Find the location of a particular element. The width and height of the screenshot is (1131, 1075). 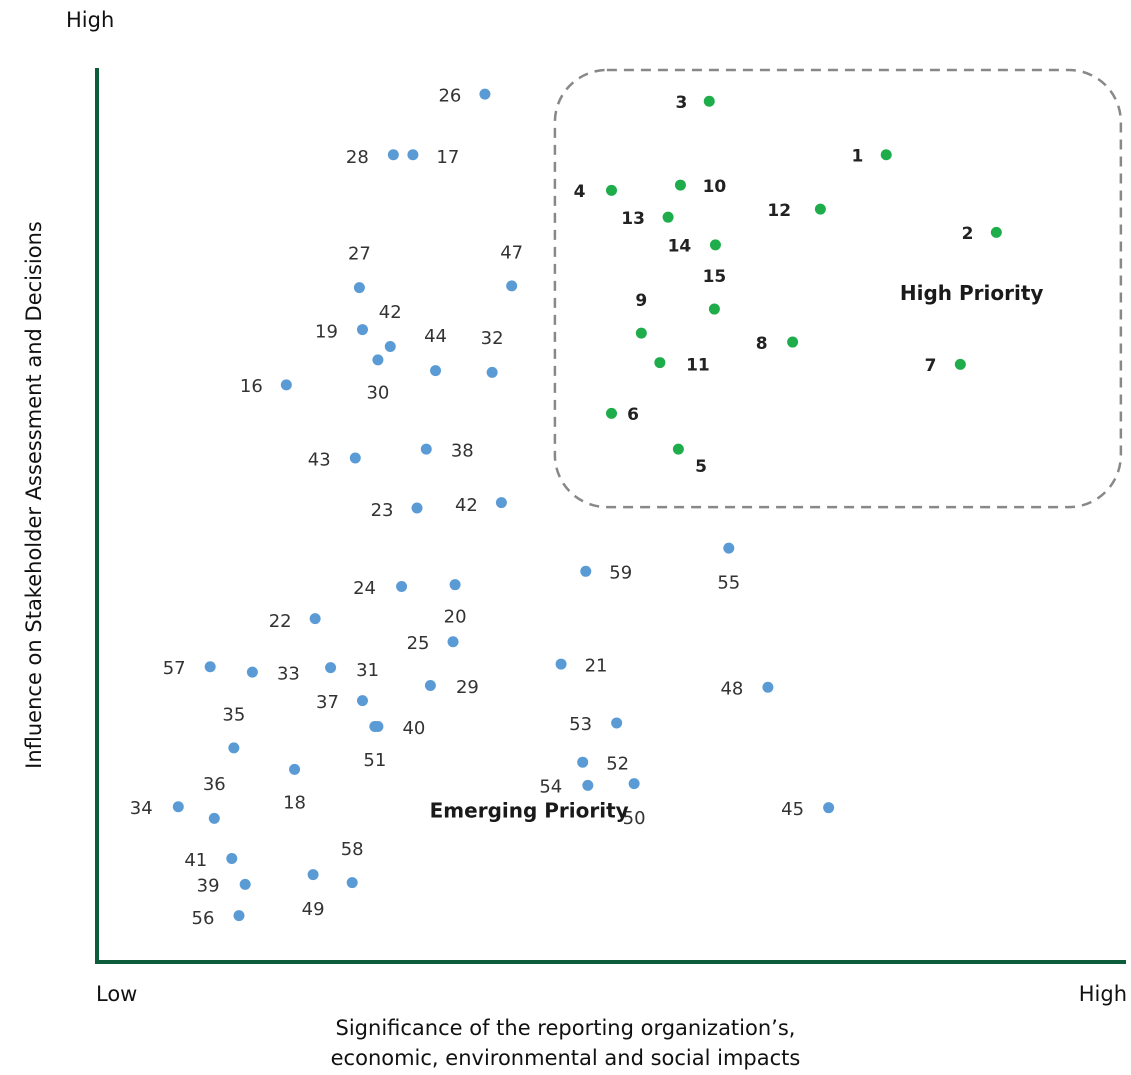

point-label-15-high: 15 is located at coordinates (715, 277).